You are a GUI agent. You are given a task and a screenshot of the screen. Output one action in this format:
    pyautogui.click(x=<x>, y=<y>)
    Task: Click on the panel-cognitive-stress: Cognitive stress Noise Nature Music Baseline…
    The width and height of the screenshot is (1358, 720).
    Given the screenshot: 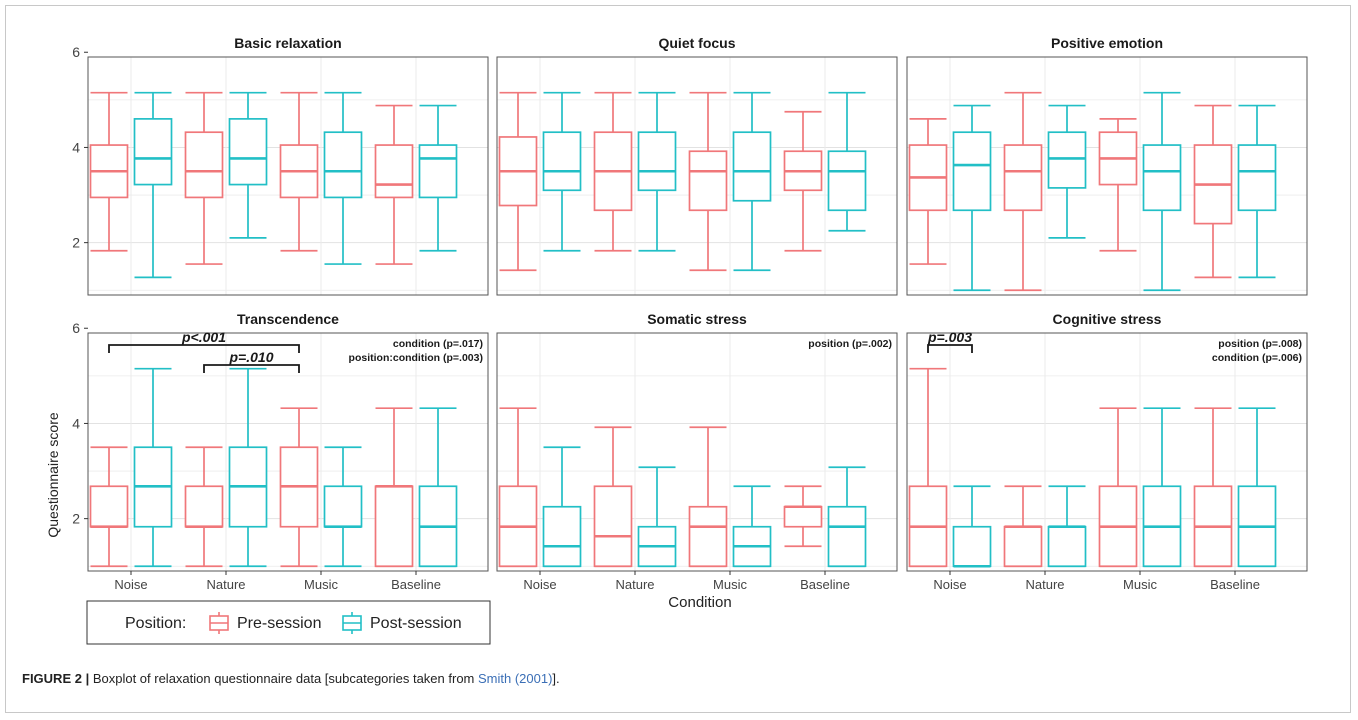 What is the action you would take?
    pyautogui.click(x=1107, y=451)
    